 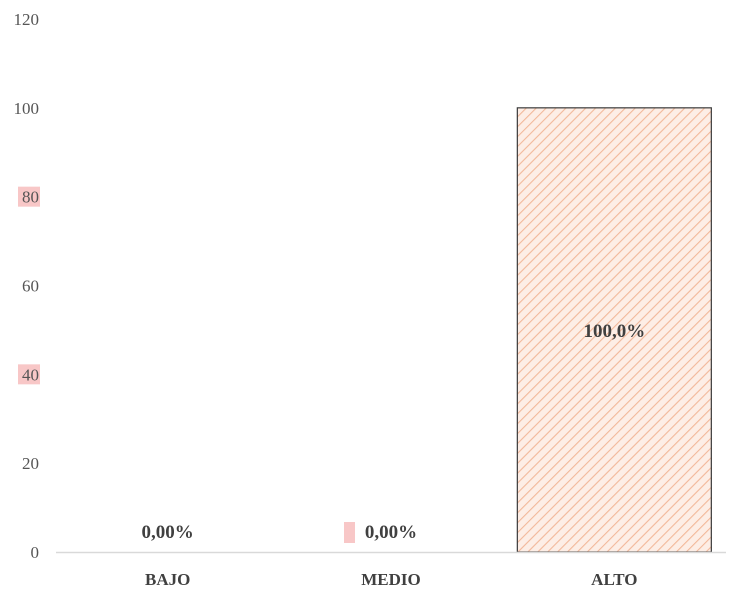 I want to click on y-axis: 0 20 40 60 80 100 120, so click(x=27, y=286).